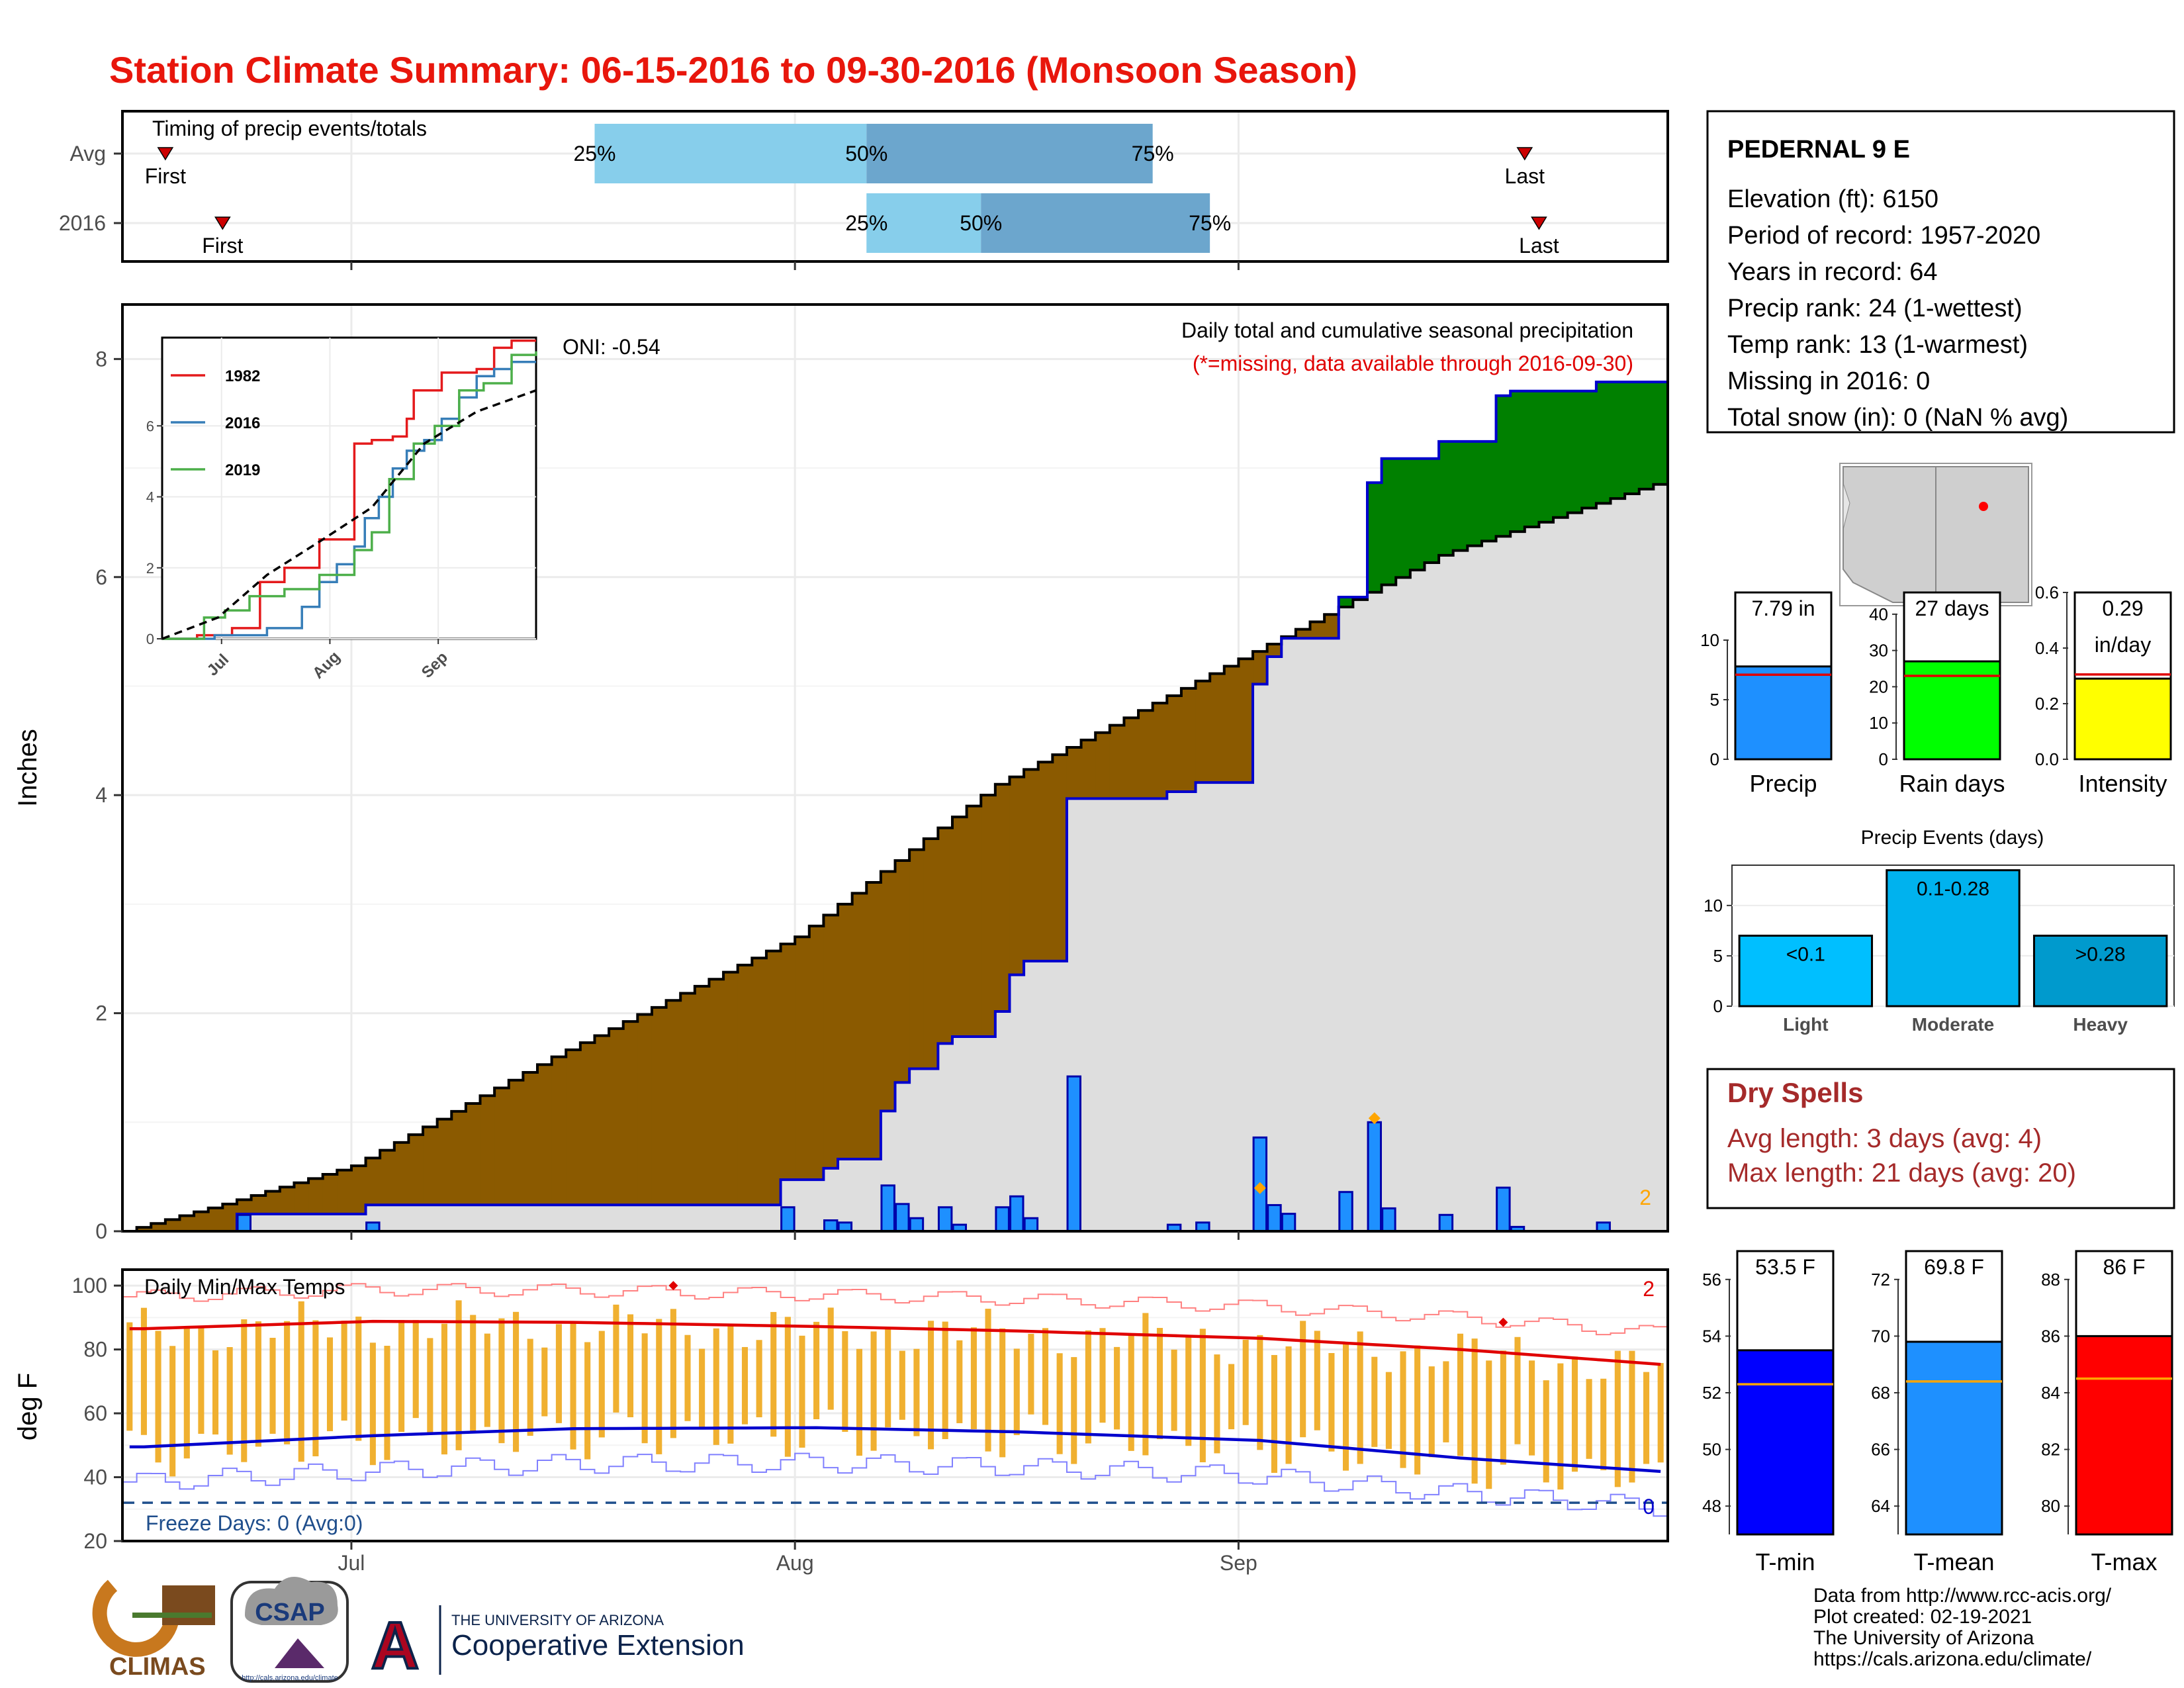 The width and height of the screenshot is (2184, 1688). I want to click on intensity-y-tick-label: 0.2, so click(2047, 704).